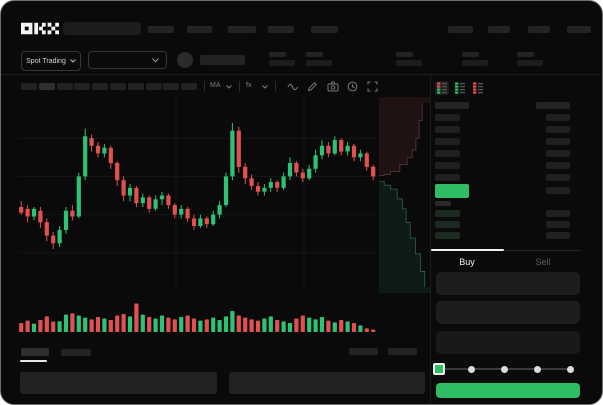 The width and height of the screenshot is (603, 405). What do you see at coordinates (467, 250) in the screenshot?
I see `buy-tab-indicator` at bounding box center [467, 250].